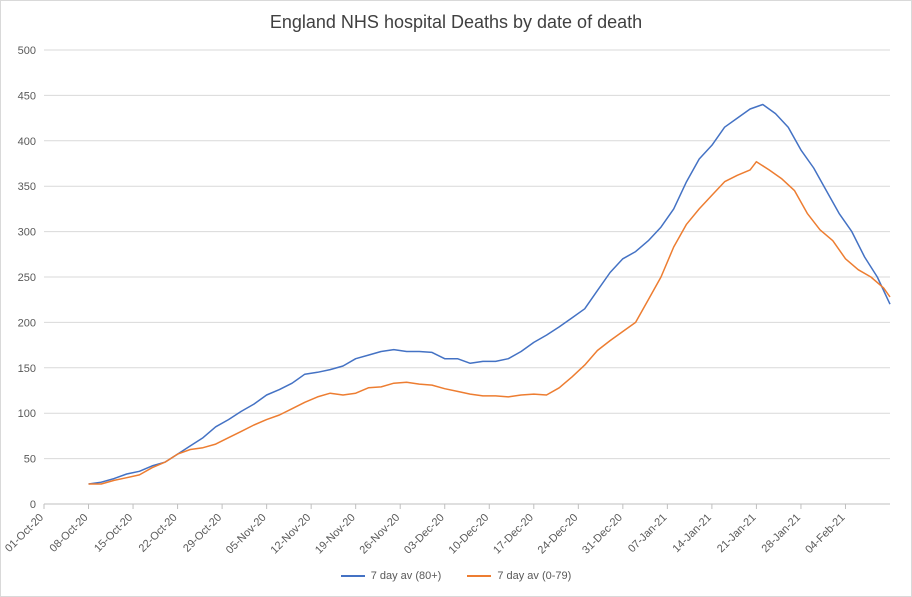 The width and height of the screenshot is (912, 597). I want to click on x-tick-label: 12-Nov-20, so click(290, 534).